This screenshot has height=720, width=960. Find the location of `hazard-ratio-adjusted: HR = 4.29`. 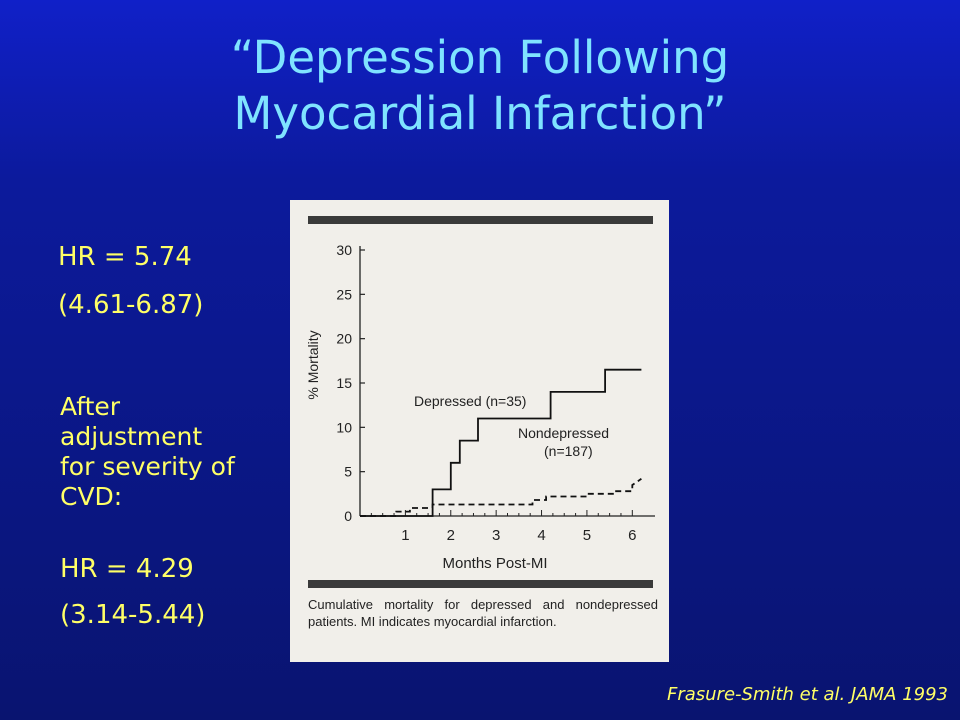

hazard-ratio-adjusted: HR = 4.29 is located at coordinates (127, 569).